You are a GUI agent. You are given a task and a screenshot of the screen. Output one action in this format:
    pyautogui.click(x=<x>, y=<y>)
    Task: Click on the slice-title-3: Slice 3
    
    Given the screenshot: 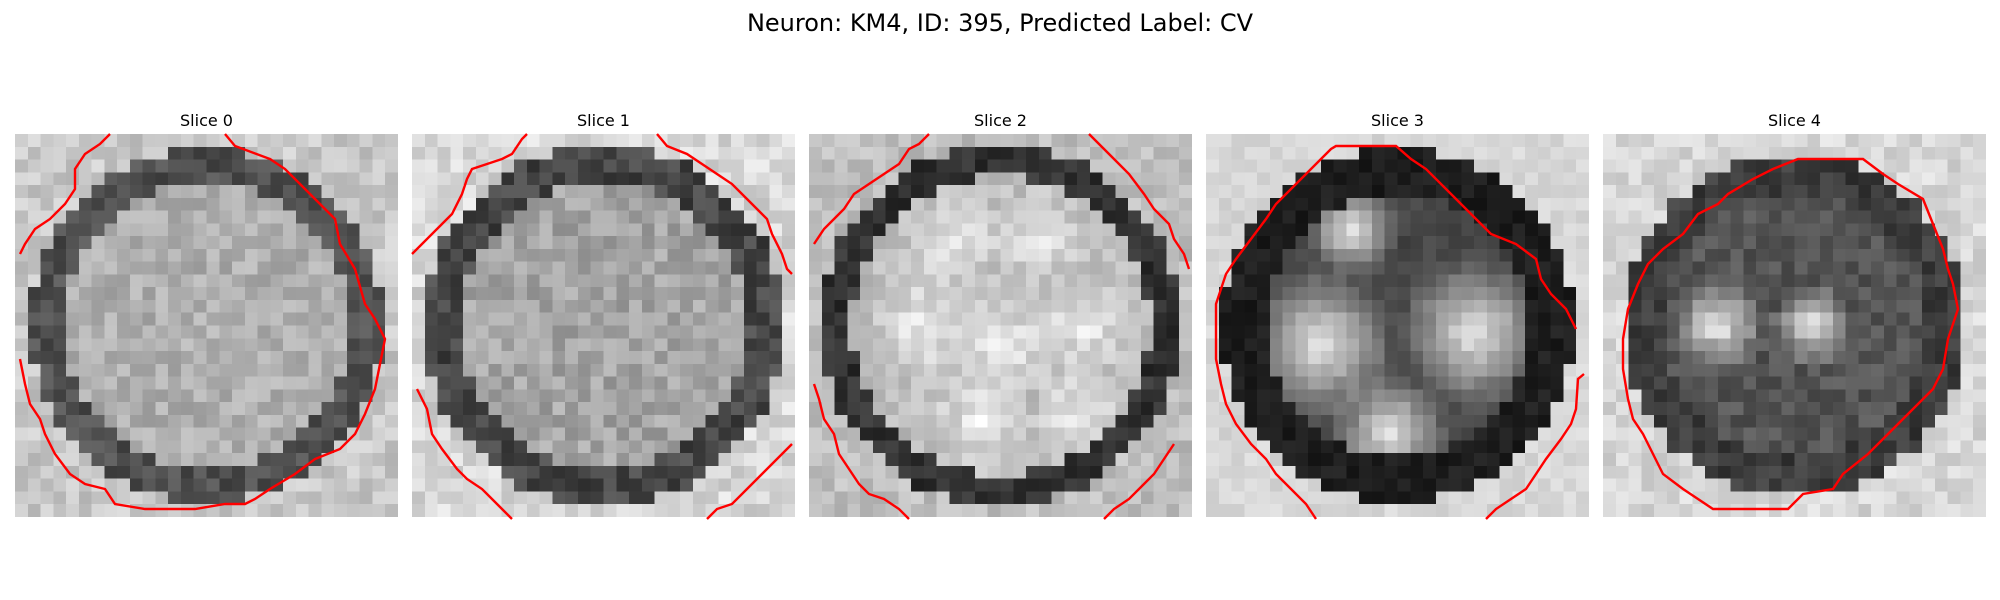 What is the action you would take?
    pyautogui.click(x=1397, y=121)
    